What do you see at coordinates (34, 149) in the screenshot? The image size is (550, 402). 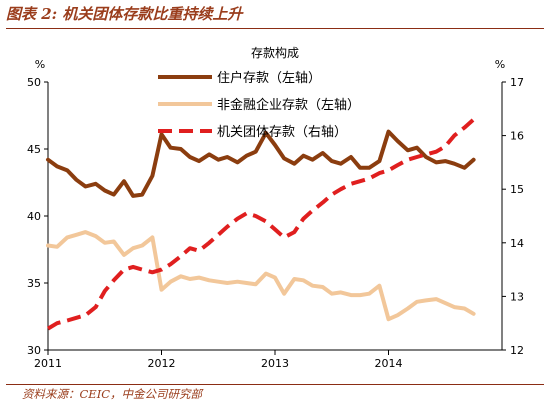 I see `left-tick-label: 45` at bounding box center [34, 149].